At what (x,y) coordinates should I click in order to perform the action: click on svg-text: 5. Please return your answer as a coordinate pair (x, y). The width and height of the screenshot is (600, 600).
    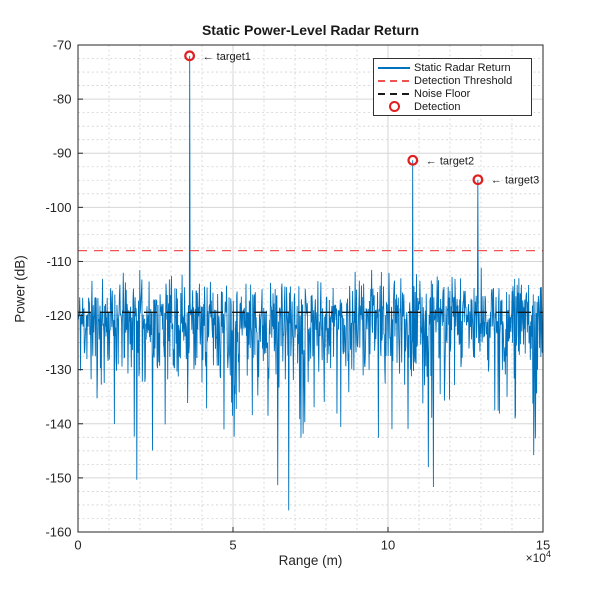
    Looking at the image, I should click on (232, 545).